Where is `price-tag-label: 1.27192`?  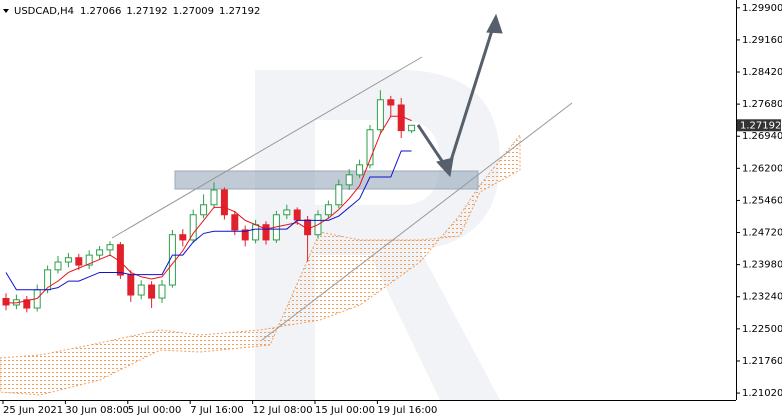
price-tag-label: 1.27192 is located at coordinates (760, 125).